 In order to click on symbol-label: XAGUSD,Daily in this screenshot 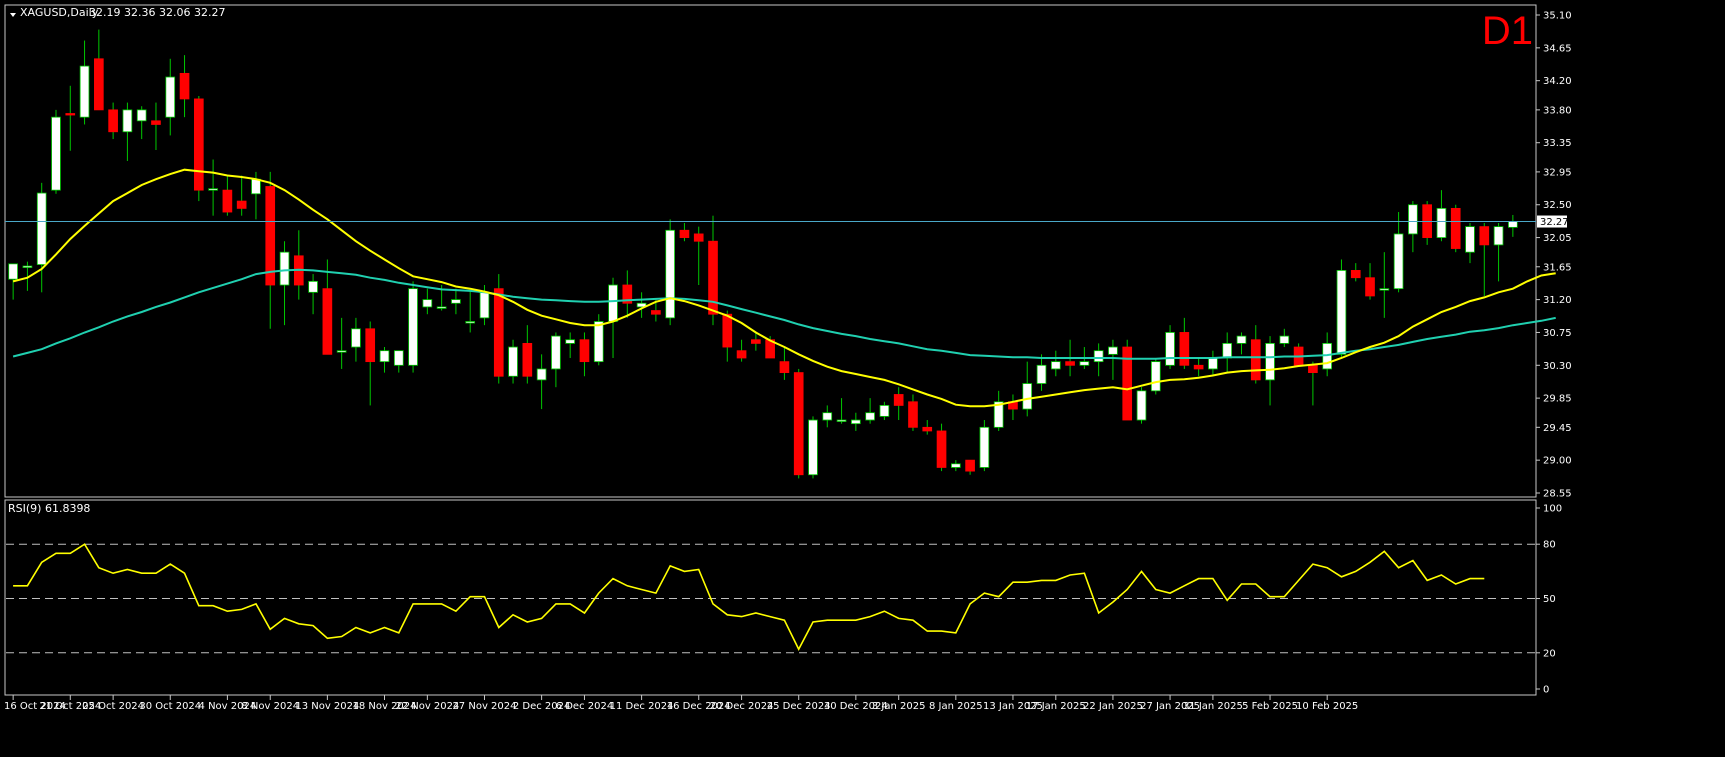, I will do `click(59, 12)`.